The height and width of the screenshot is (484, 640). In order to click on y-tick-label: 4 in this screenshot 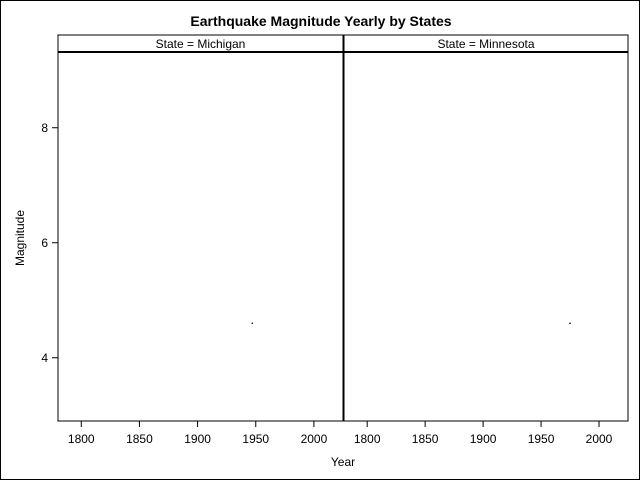, I will do `click(44, 358)`.